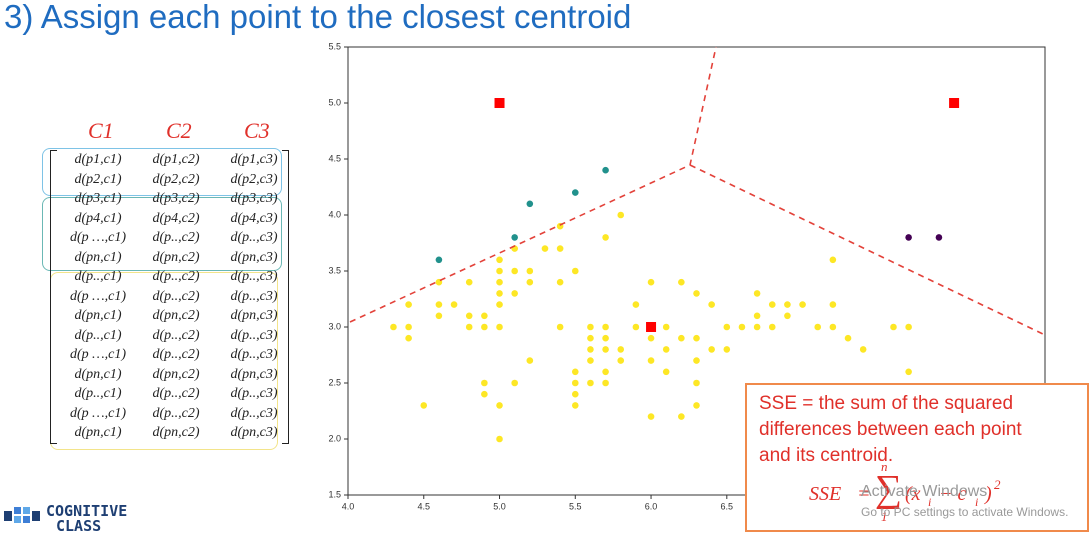 This screenshot has width=1091, height=535. What do you see at coordinates (334, 270) in the screenshot?
I see `y-tick-label: 3.5` at bounding box center [334, 270].